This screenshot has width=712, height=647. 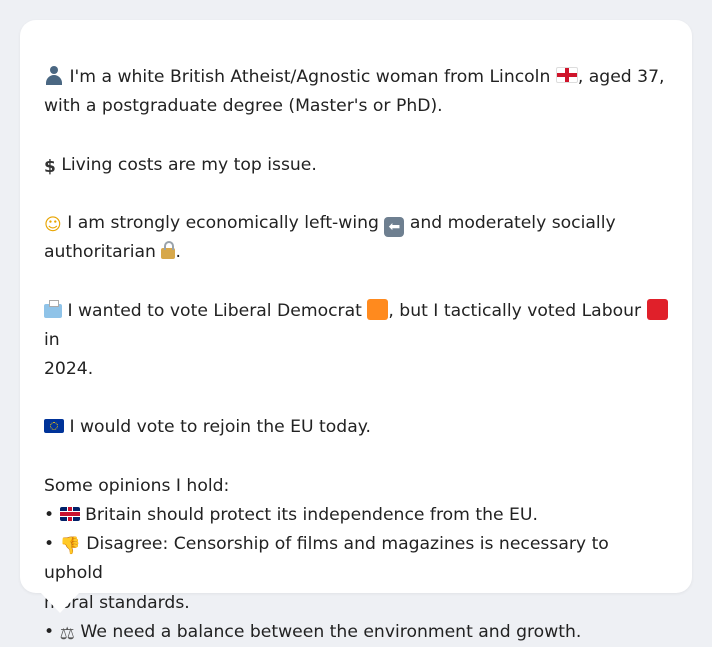 What do you see at coordinates (378, 309) in the screenshot?
I see `orange-square-icon` at bounding box center [378, 309].